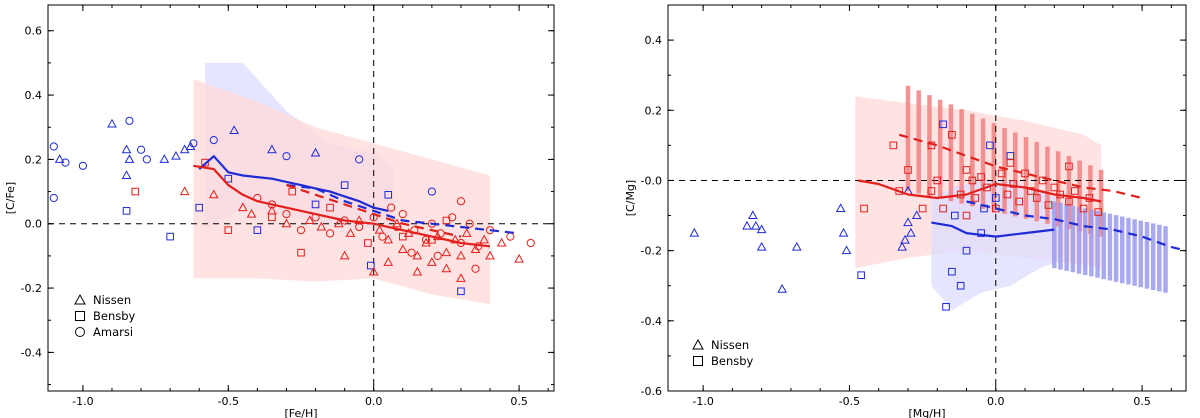 This screenshot has width=1200, height=418. What do you see at coordinates (630, 198) in the screenshot?
I see `y-axis-label: [C/Mg]` at bounding box center [630, 198].